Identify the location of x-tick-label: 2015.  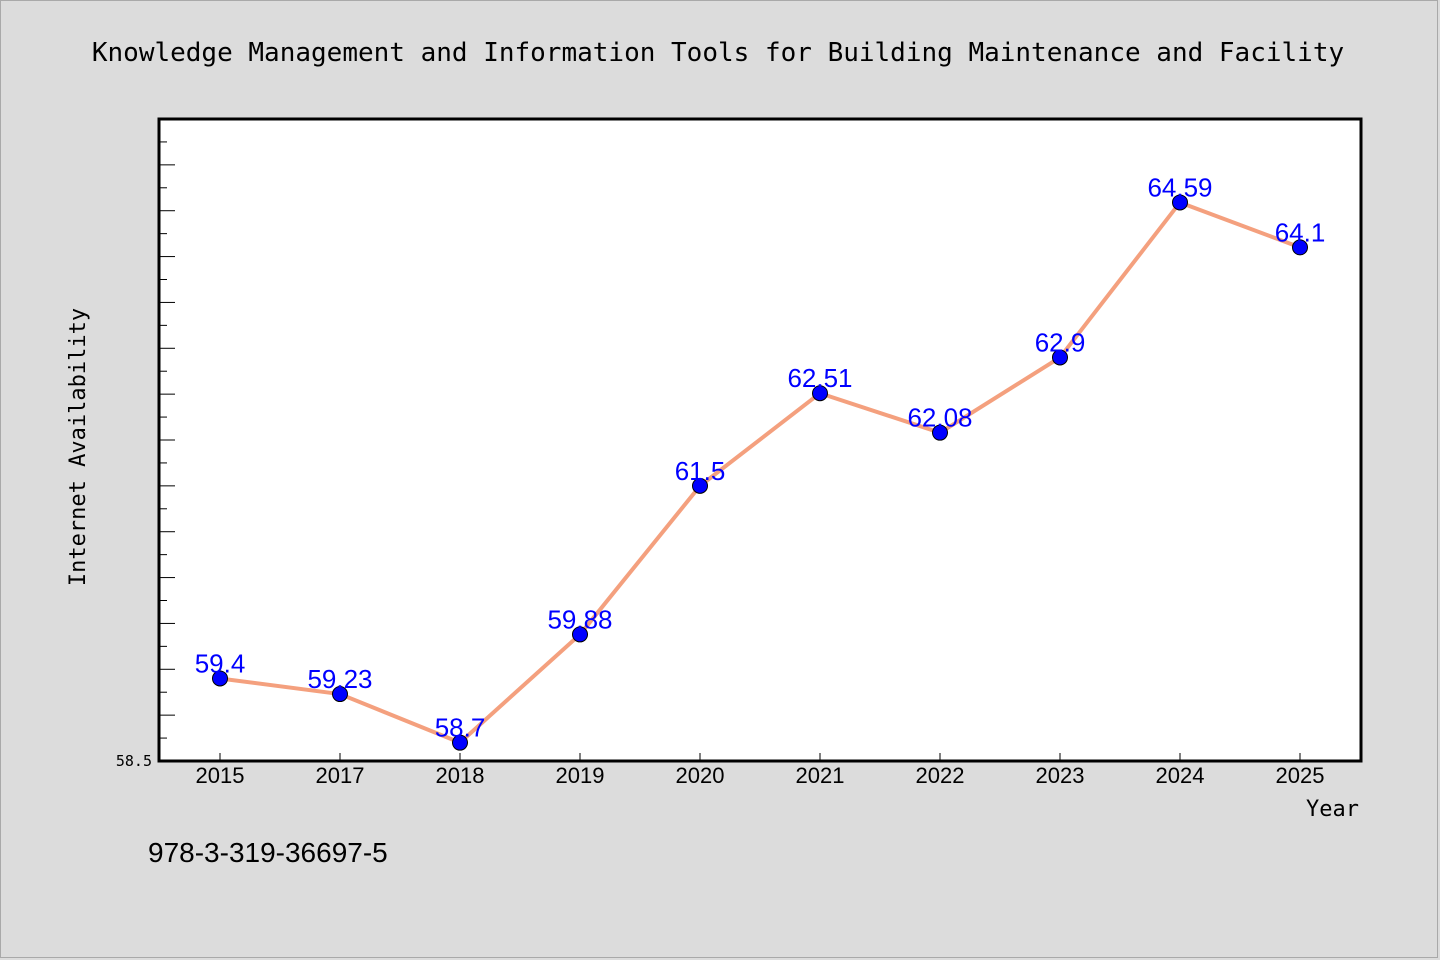
(220, 775).